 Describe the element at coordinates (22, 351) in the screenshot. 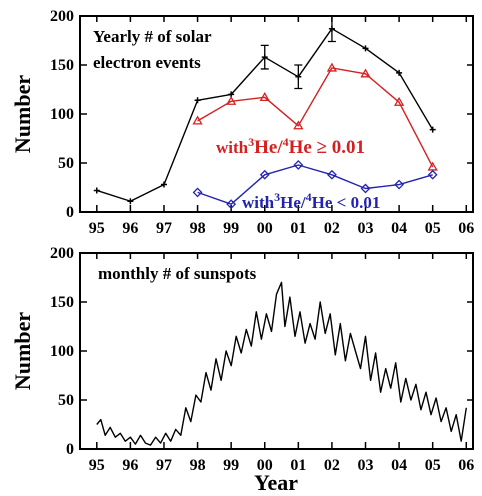

I see `bottom-y-axis-label: Number` at that location.